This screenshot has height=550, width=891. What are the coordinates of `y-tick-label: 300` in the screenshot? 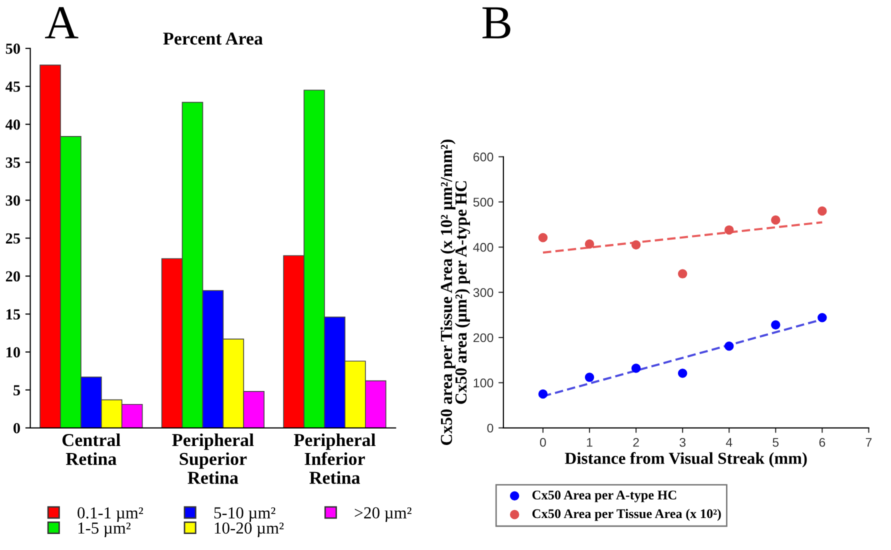 It's located at (483, 292).